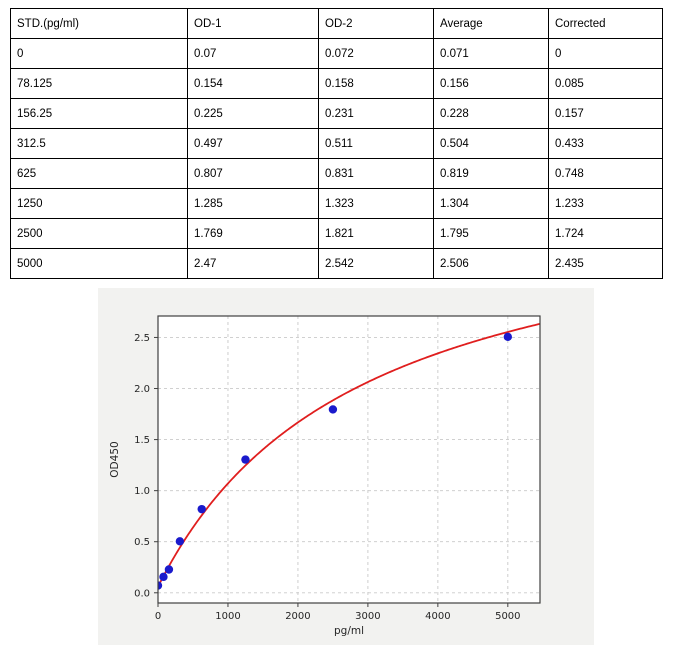  Describe the element at coordinates (253, 203) in the screenshot. I see `table-cell: 1.285` at that location.